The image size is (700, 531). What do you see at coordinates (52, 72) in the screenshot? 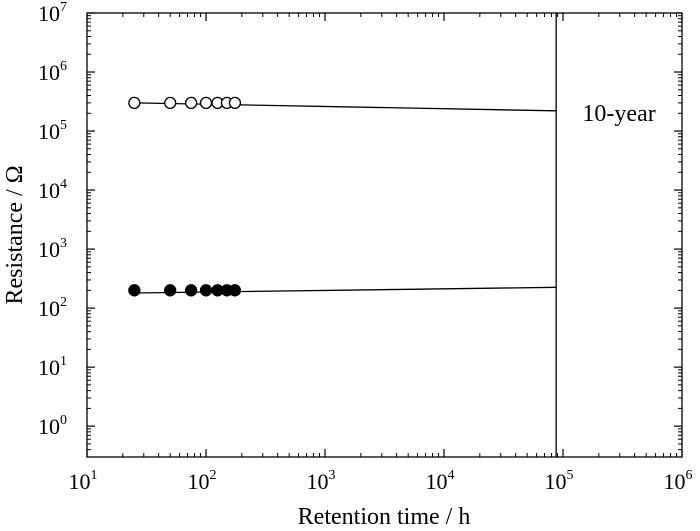
I see `y-tick-label: 10⁶` at bounding box center [52, 72].